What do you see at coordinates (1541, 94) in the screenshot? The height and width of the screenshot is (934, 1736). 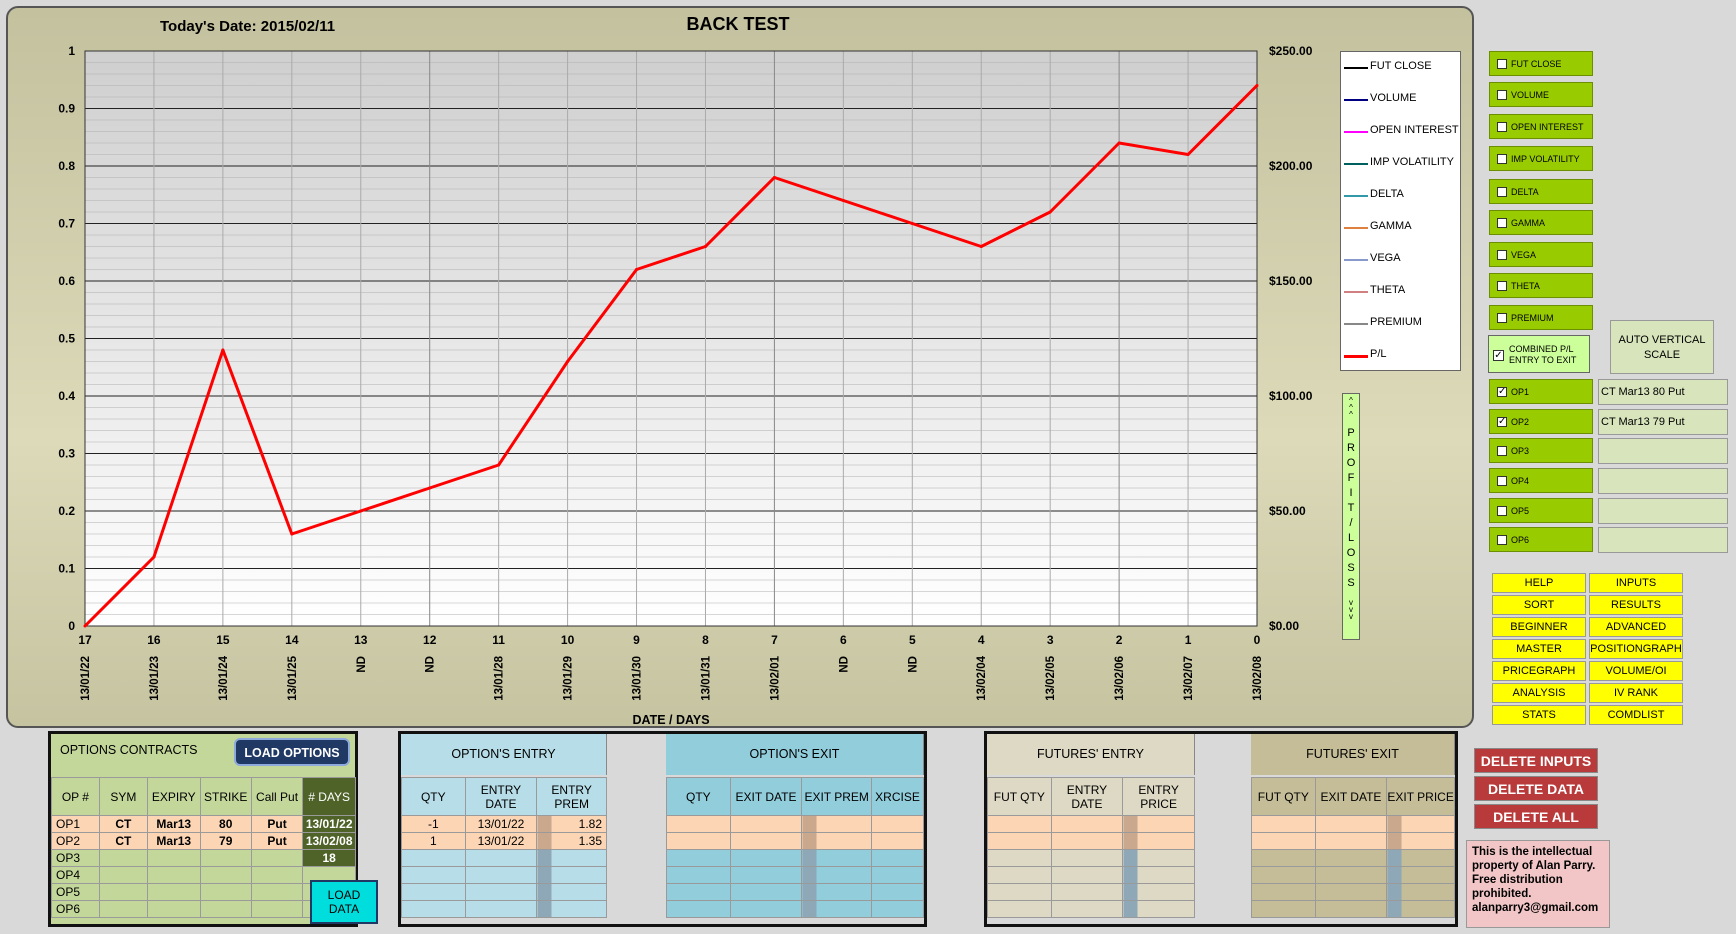 I see `toggle-volume: VOLUME` at bounding box center [1541, 94].